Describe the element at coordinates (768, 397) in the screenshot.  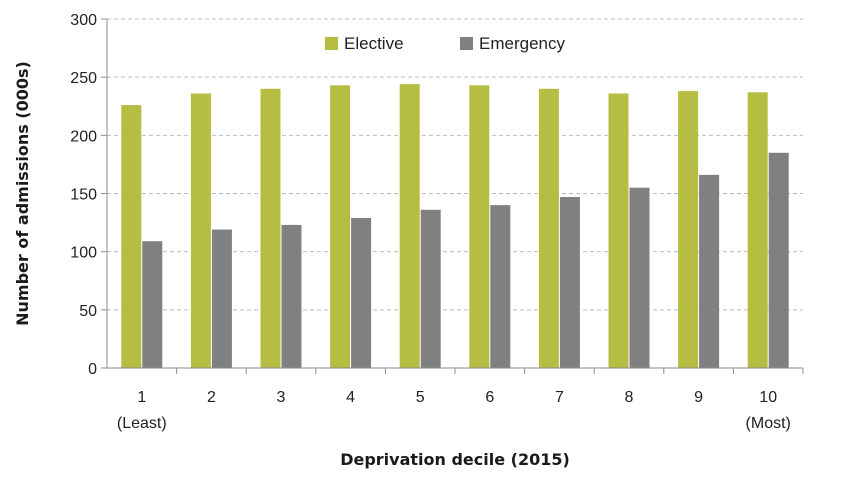
I see `x-tick-label: 10` at that location.